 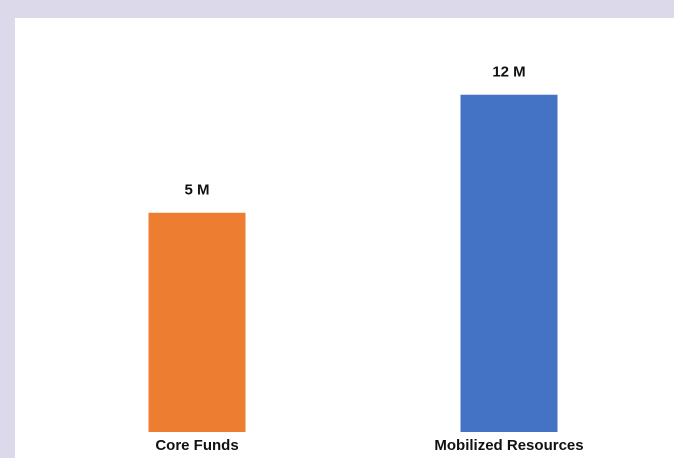 What do you see at coordinates (508, 72) in the screenshot?
I see `data-label: 12 M` at bounding box center [508, 72].